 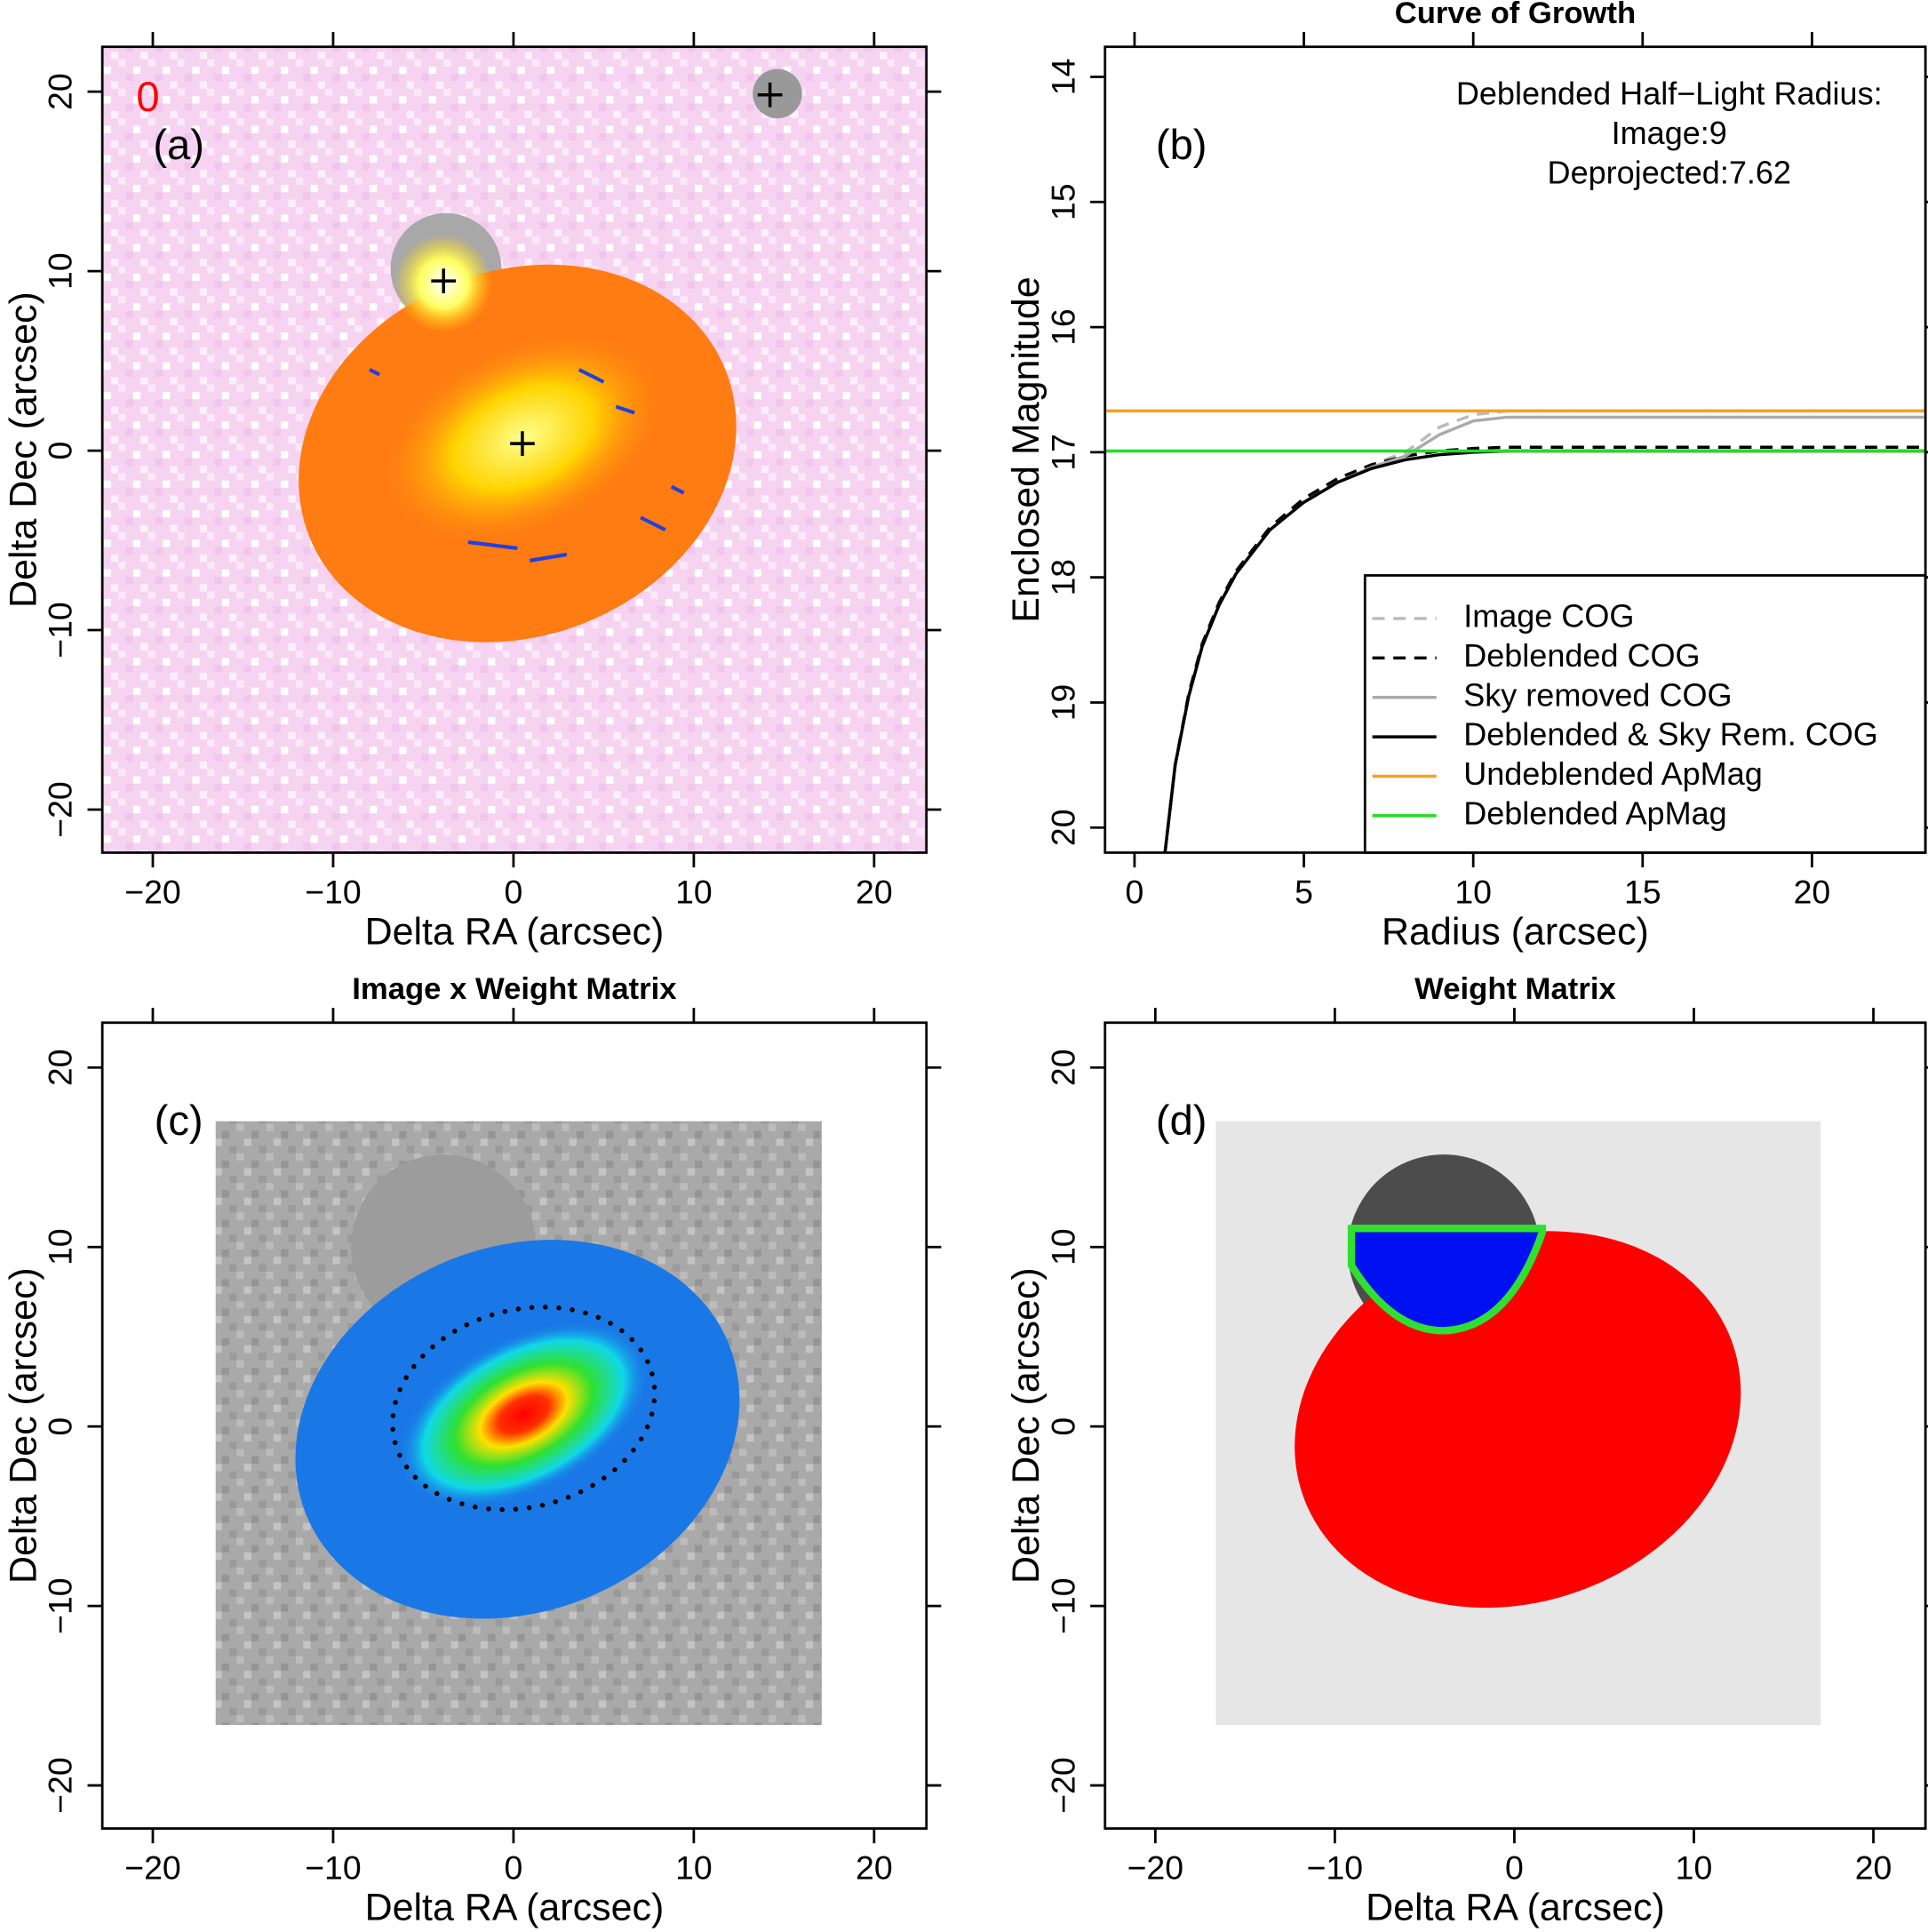 I want to click on panel-title: Image x Weight Matrix, so click(x=514, y=989).